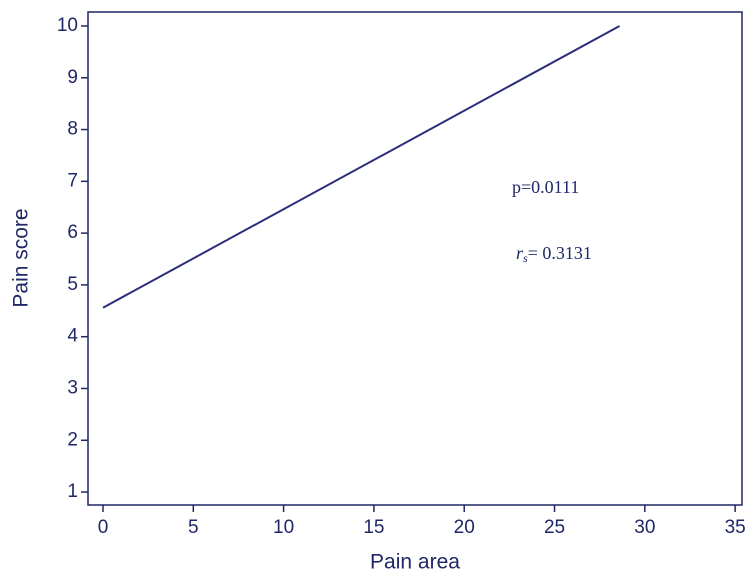 The height and width of the screenshot is (582, 755). Describe the element at coordinates (72, 77) in the screenshot. I see `y-tick-label: 9` at that location.